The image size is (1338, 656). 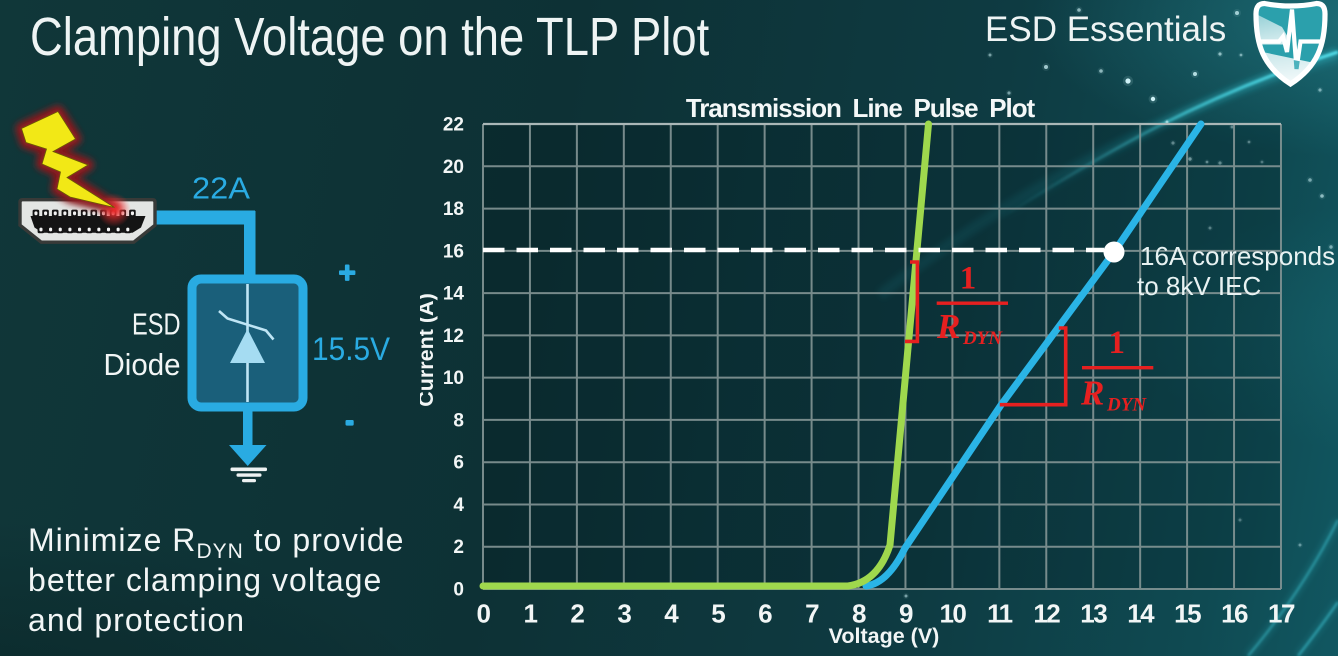 I want to click on svg-text: 11, so click(x=1000, y=614).